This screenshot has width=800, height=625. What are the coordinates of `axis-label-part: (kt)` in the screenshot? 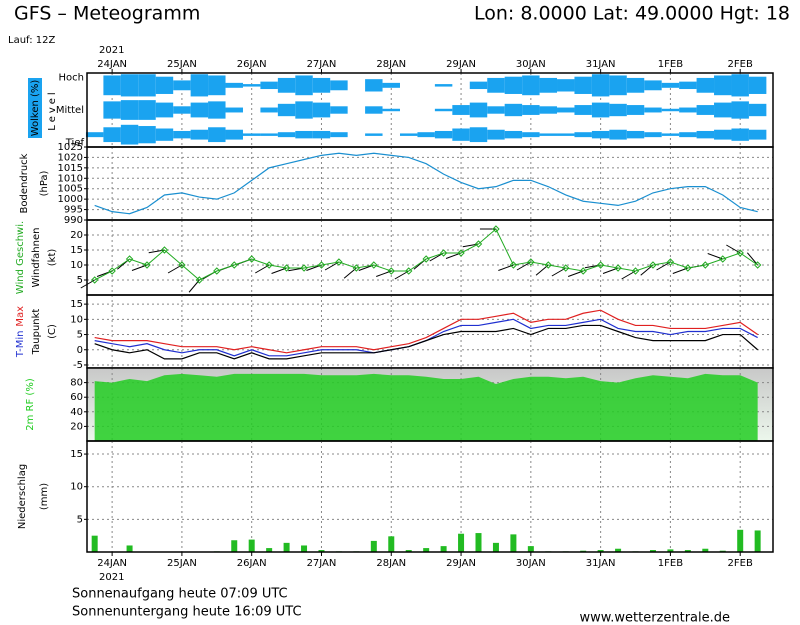 It's located at (52, 258).